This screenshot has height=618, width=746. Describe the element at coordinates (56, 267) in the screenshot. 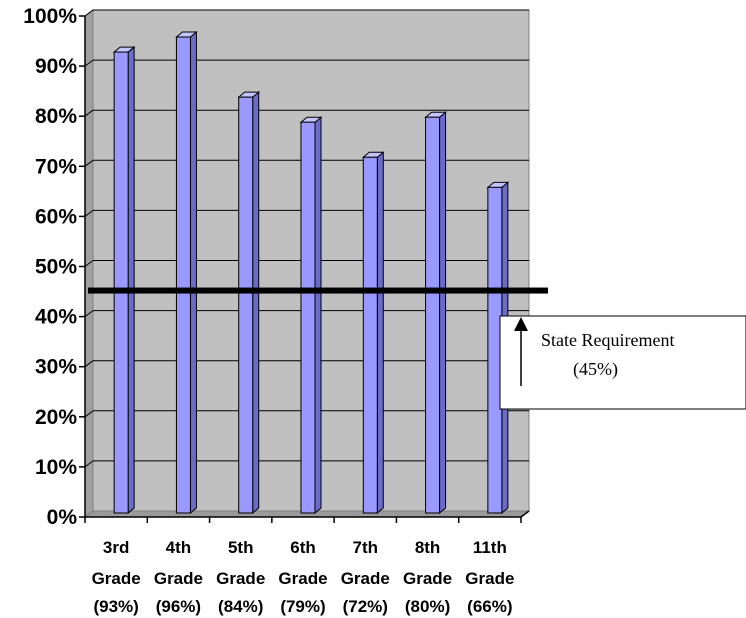

I see `y-tick-label: 50%` at that location.